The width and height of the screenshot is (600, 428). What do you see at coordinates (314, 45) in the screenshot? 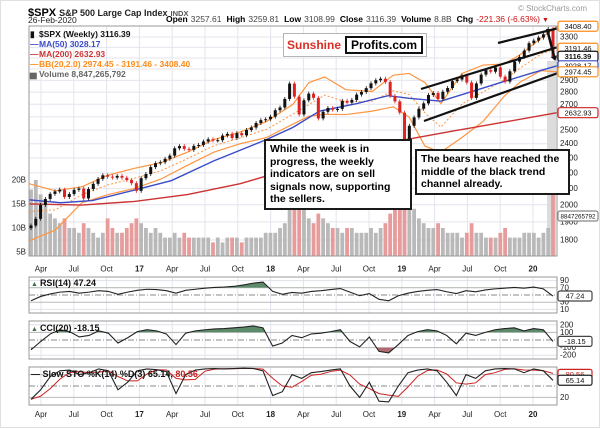
I see `watermark-sunshine: Sunshine` at bounding box center [314, 45].